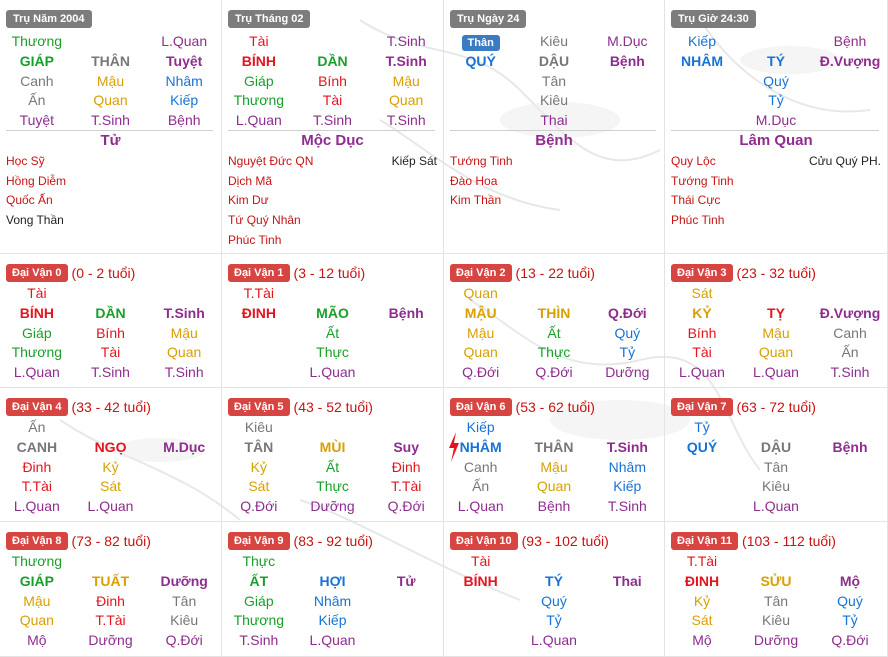 The image size is (888, 657). I want to click on row-0: Ấn, so click(110, 428).